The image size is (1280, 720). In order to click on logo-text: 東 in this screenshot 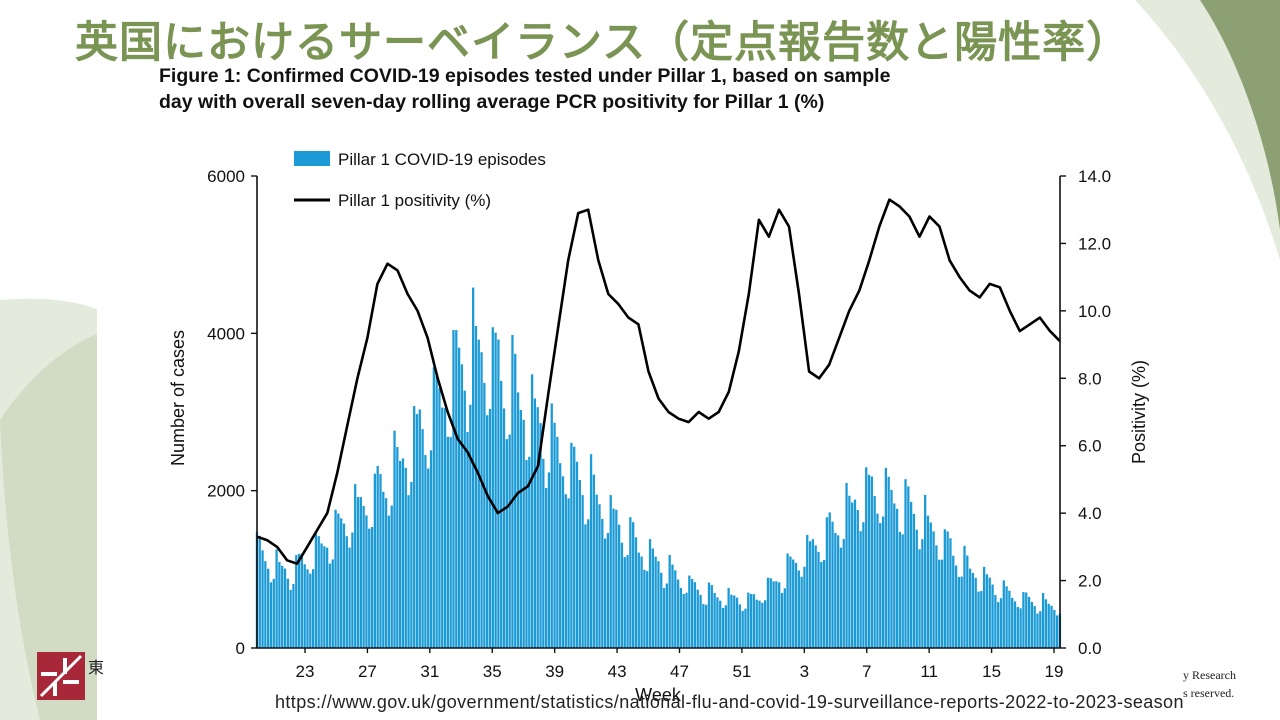, I will do `click(96, 667)`.